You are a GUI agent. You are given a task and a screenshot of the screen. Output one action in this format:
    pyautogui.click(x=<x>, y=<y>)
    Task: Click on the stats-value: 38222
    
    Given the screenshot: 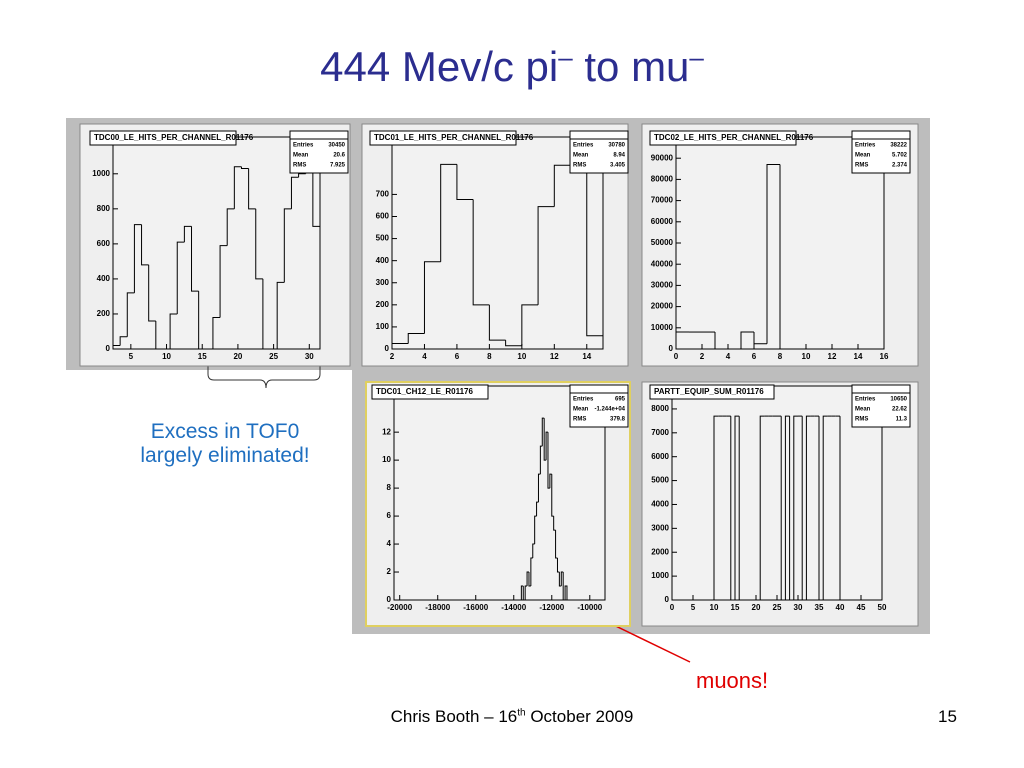 What is the action you would take?
    pyautogui.click(x=898, y=146)
    